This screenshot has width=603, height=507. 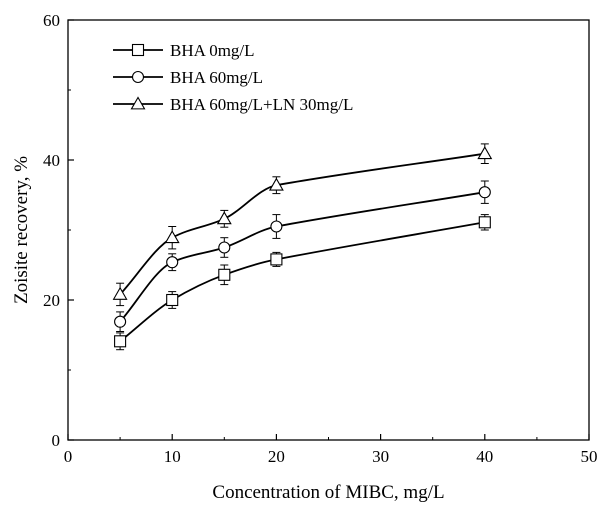 I want to click on x-axis-title: Concentration of MIBC, mg/L, so click(x=328, y=492).